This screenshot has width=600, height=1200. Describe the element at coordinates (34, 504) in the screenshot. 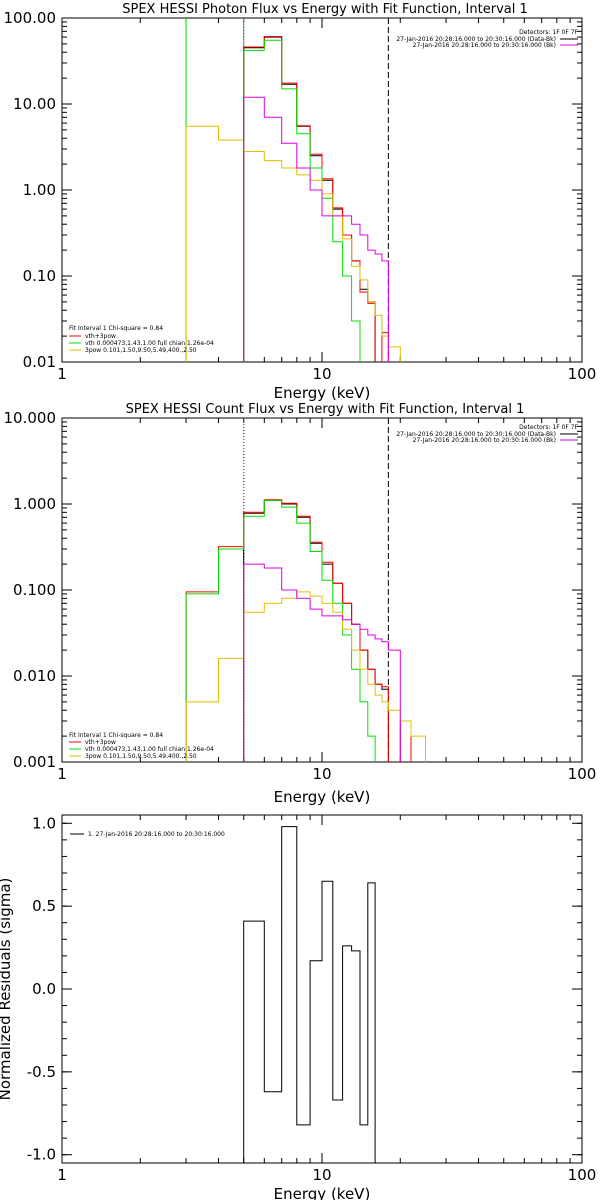

I see `y-tick-label: 1.000` at that location.